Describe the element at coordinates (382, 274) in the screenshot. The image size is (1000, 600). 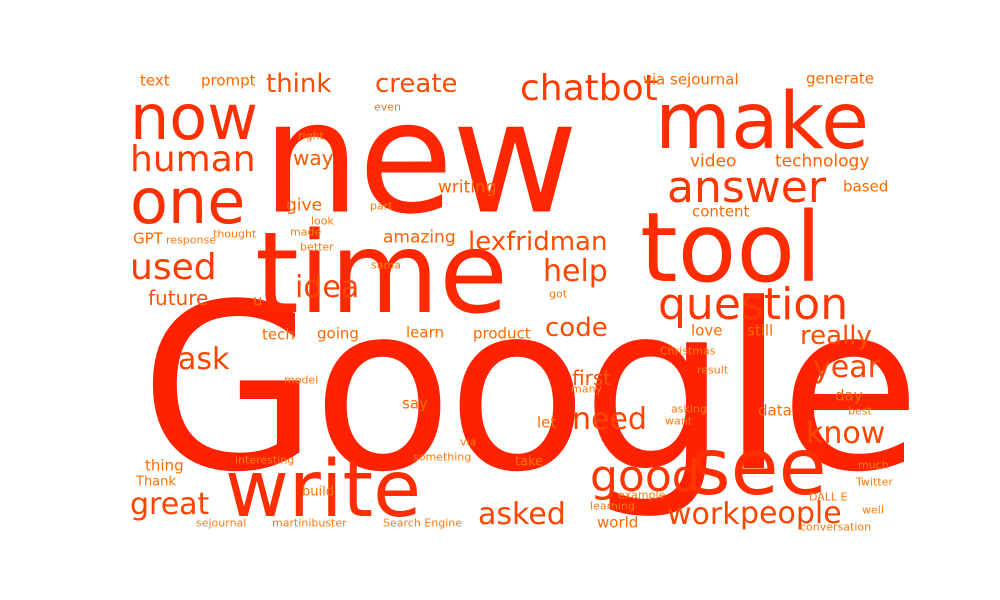
I see `word-time: time` at that location.